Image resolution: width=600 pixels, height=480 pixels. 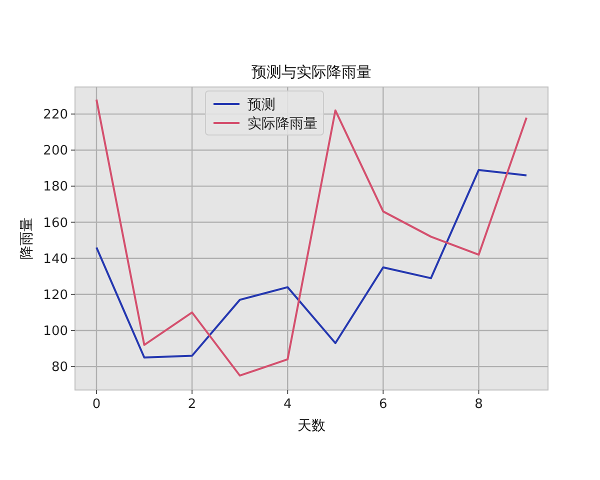 What do you see at coordinates (312, 426) in the screenshot?
I see `x-axis-title: 天数` at bounding box center [312, 426].